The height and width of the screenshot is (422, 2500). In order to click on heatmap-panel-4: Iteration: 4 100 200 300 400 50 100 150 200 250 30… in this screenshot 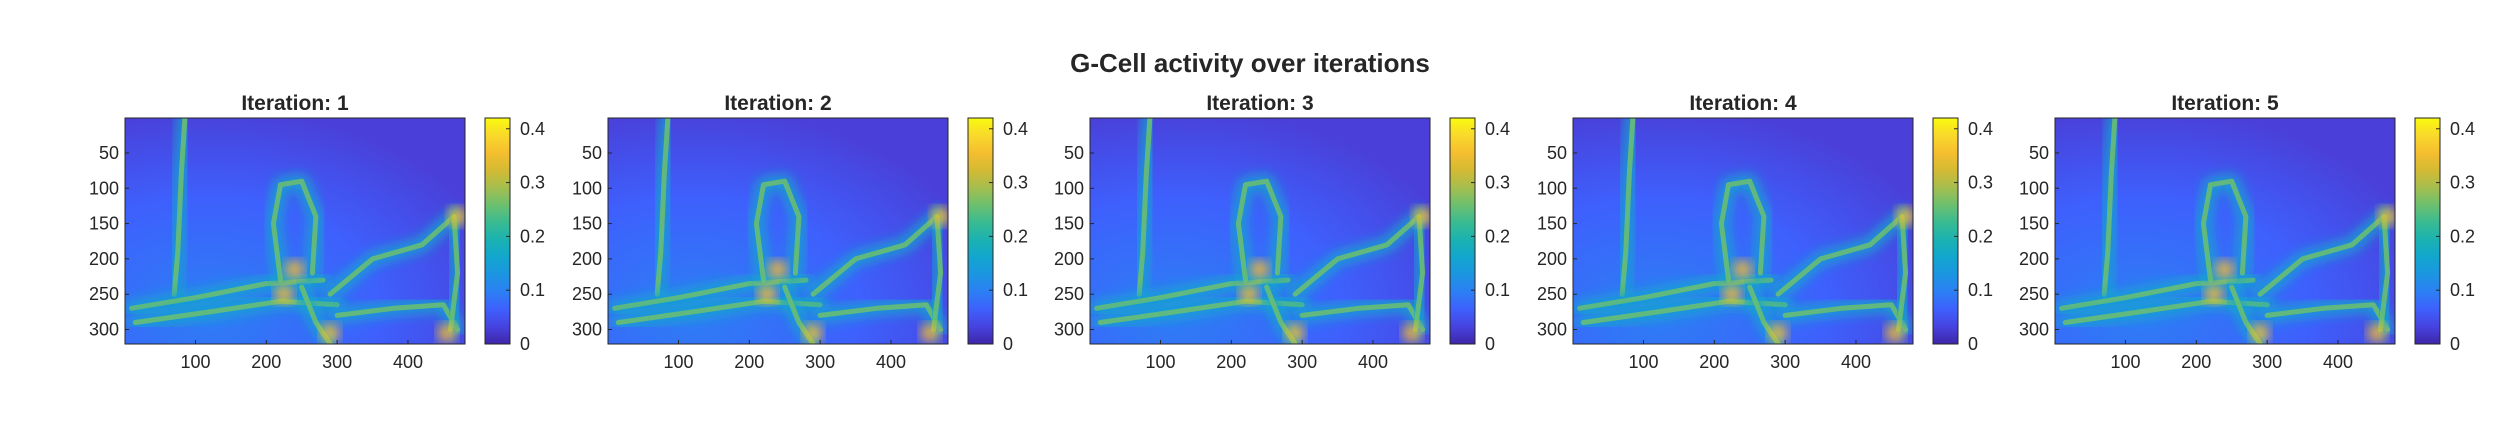, I will do `click(1720, 235)`.